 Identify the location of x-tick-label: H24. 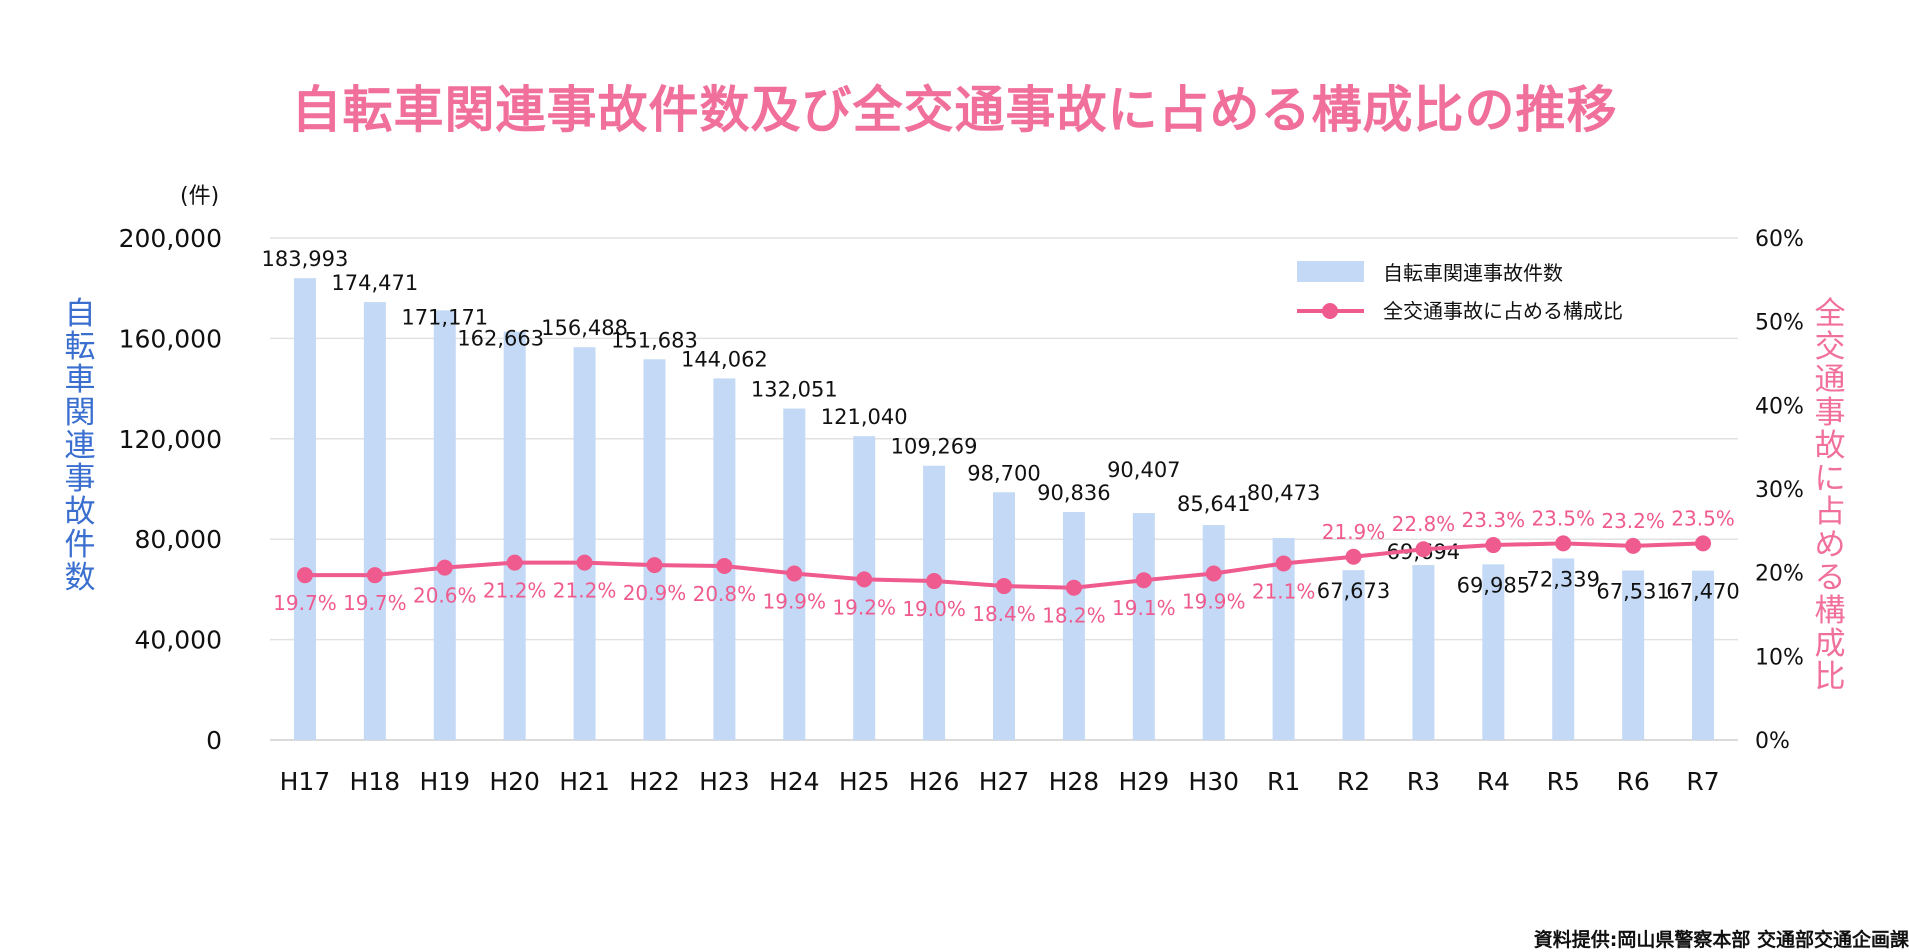
(794, 781).